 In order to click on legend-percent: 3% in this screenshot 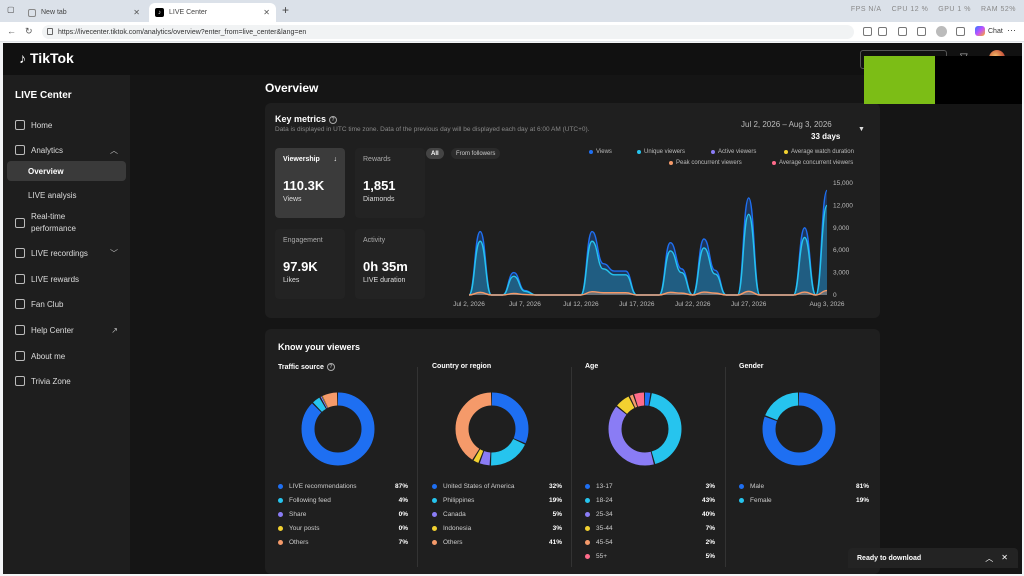, I will do `click(557, 528)`.